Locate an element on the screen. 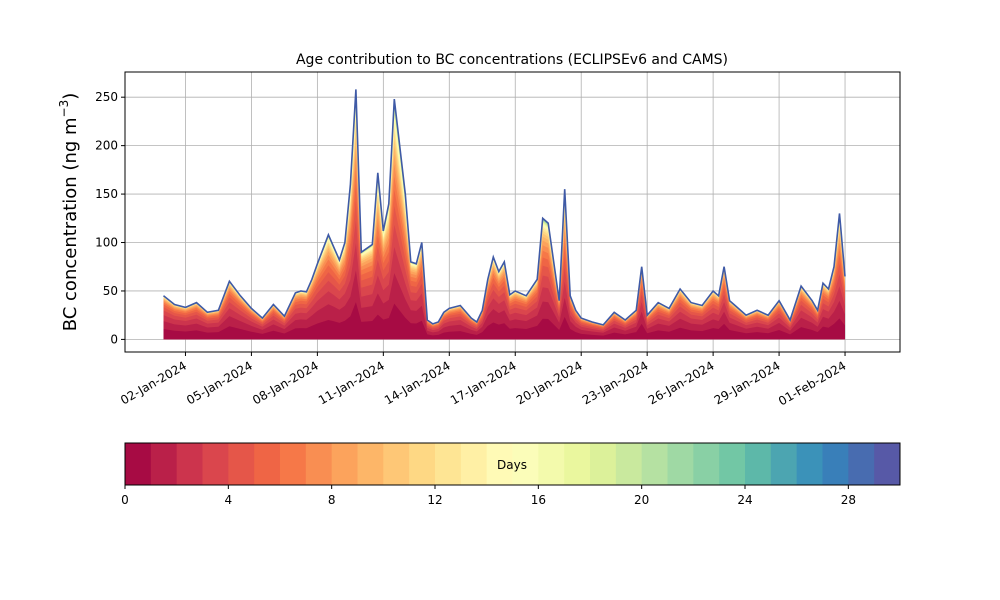  colorbar-frame is located at coordinates (512, 464).